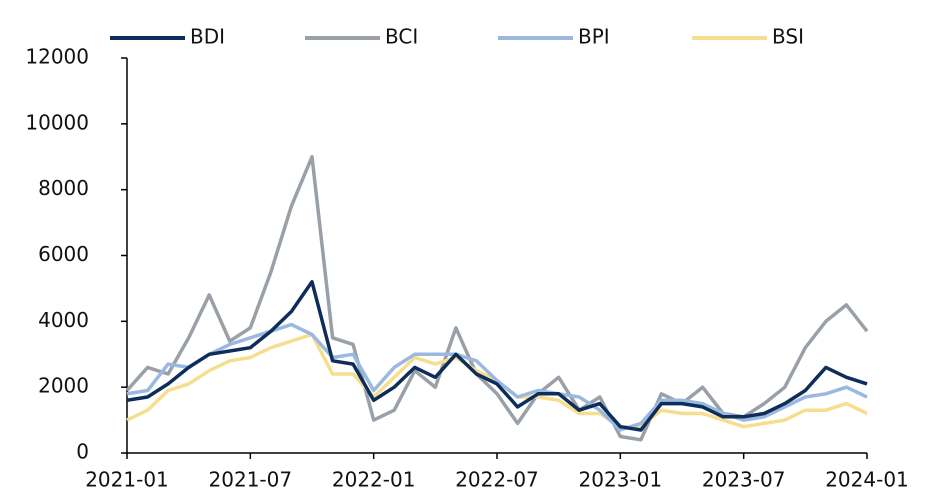 The image size is (925, 499). Describe the element at coordinates (63, 188) in the screenshot. I see `y-tick-label: 8000` at that location.